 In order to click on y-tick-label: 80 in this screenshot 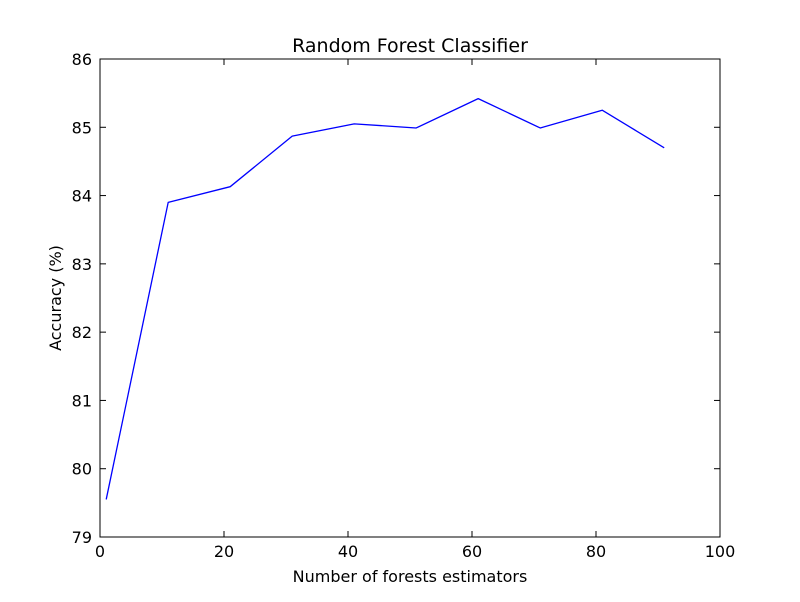, I will do `click(82, 469)`.